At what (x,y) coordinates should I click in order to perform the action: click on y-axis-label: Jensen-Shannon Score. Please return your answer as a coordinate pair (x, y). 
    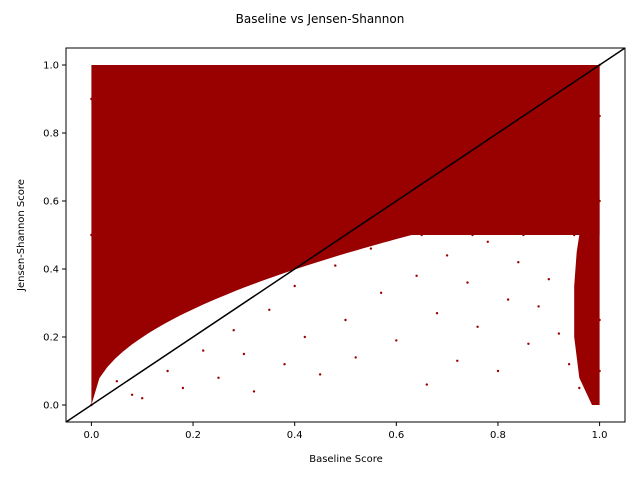
    Looking at the image, I should click on (21, 235).